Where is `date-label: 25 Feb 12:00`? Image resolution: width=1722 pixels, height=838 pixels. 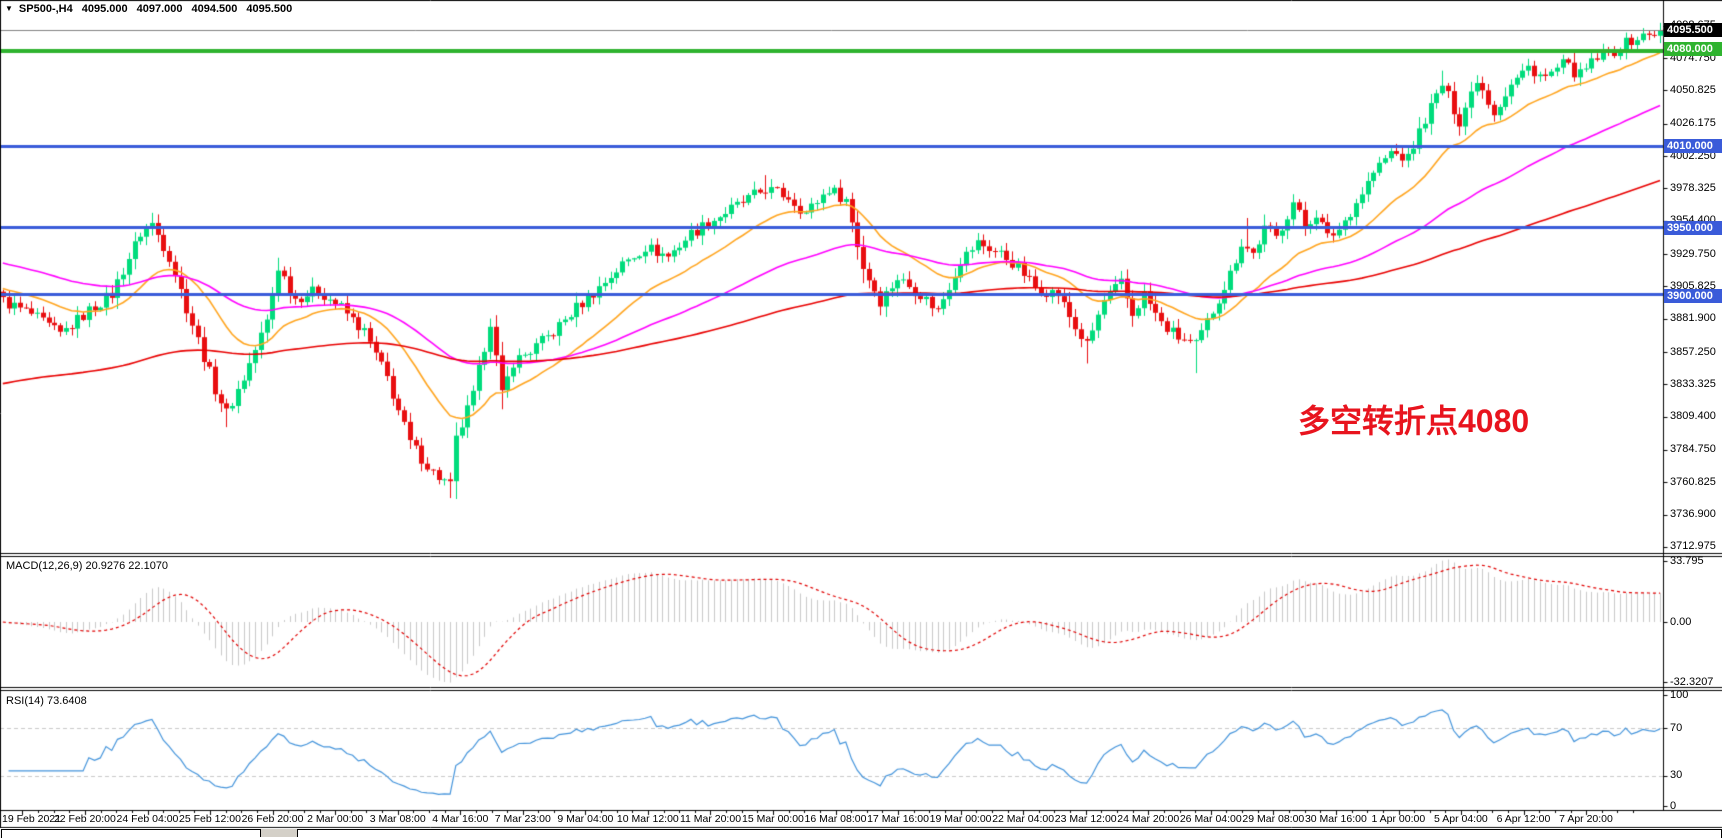 date-label: 25 Feb 12:00 is located at coordinates (210, 819).